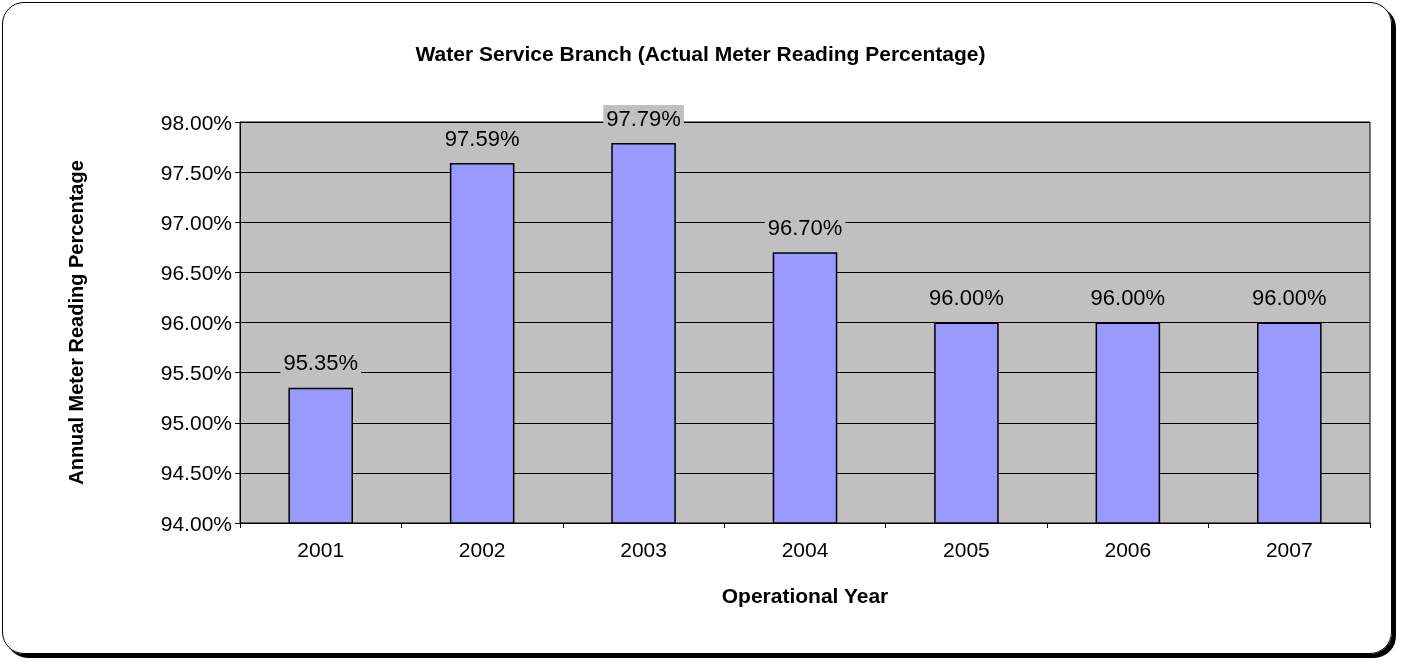  What do you see at coordinates (1128, 549) in the screenshot?
I see `x-tick-label: 2006` at bounding box center [1128, 549].